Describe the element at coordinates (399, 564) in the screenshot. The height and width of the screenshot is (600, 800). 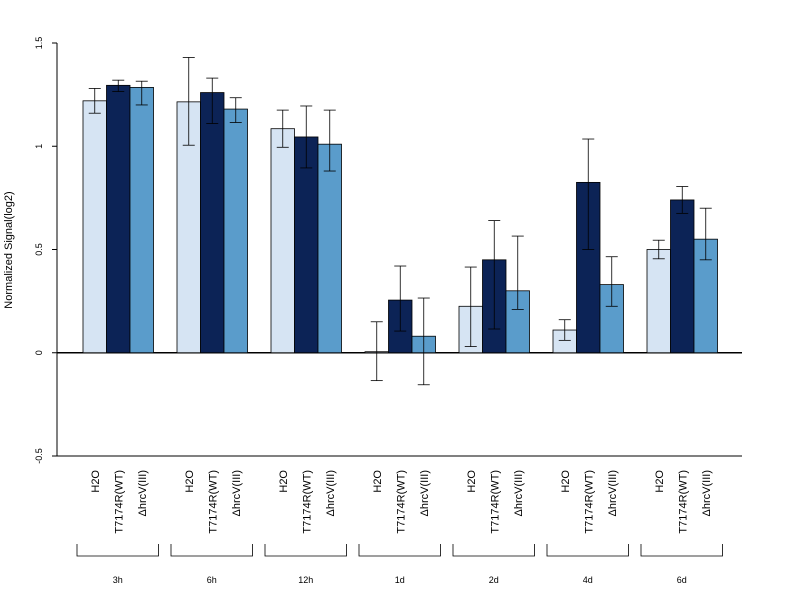
I see `group-brackets: 3h 6h 12h 1d 2d 4d 6d` at that location.